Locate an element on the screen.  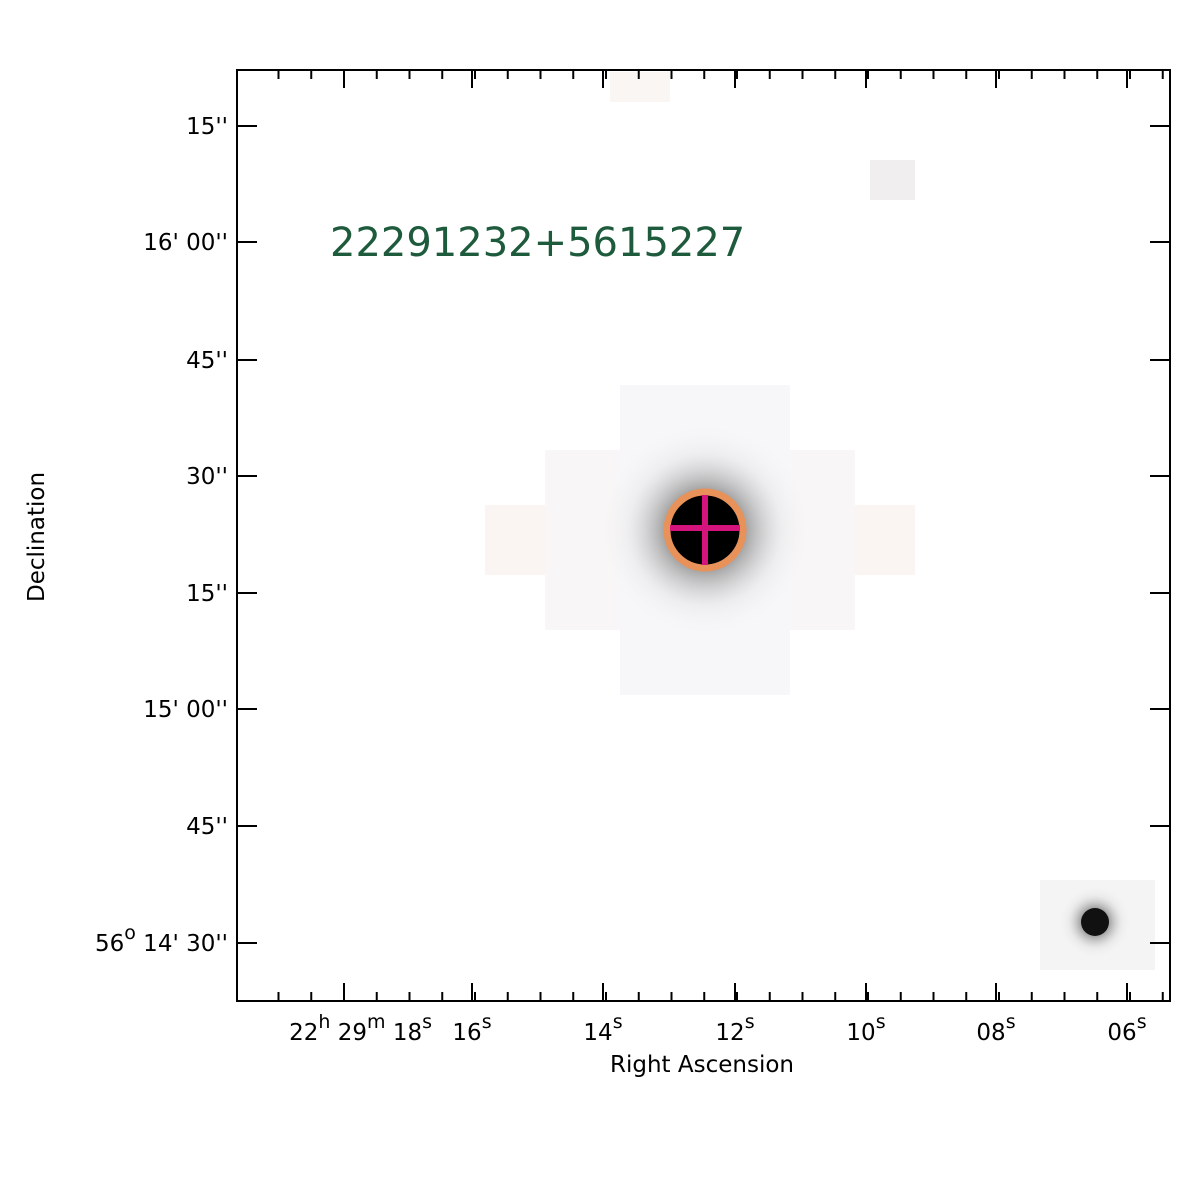
tick-label: 16s is located at coordinates (471, 1028).